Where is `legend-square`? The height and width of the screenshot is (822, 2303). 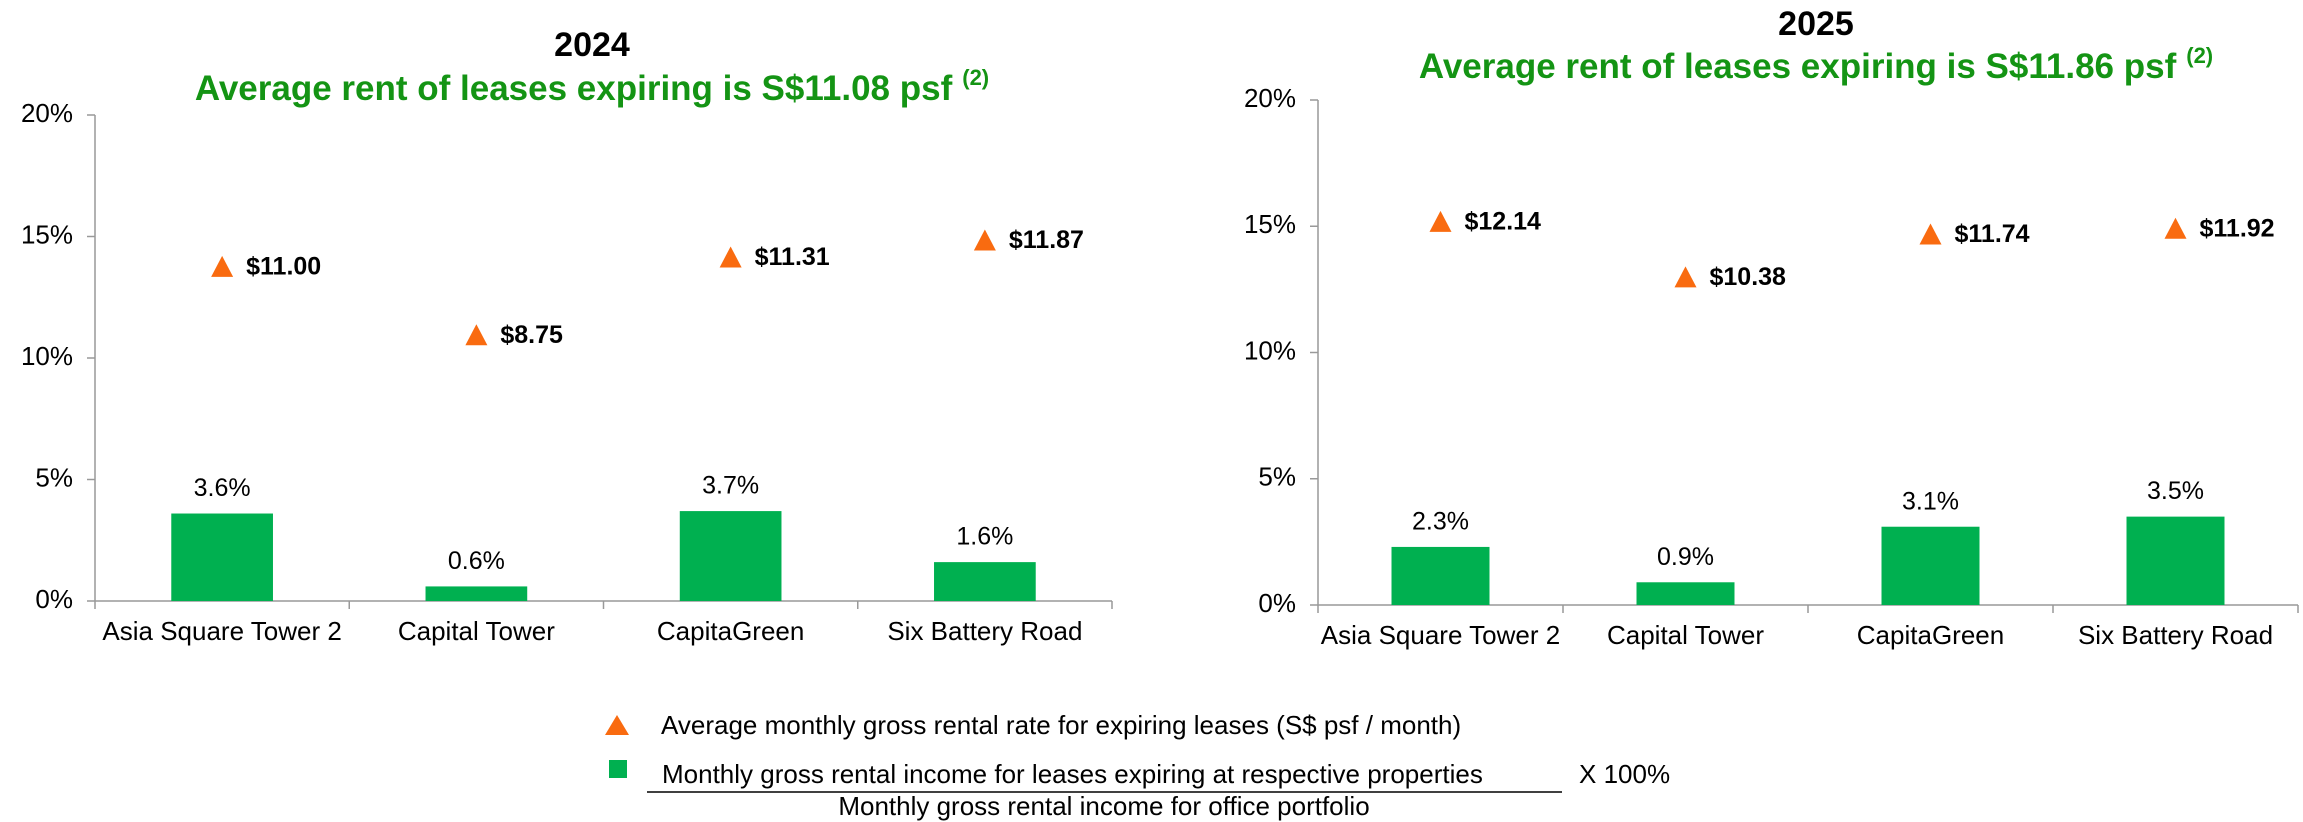
legend-square is located at coordinates (618, 769).